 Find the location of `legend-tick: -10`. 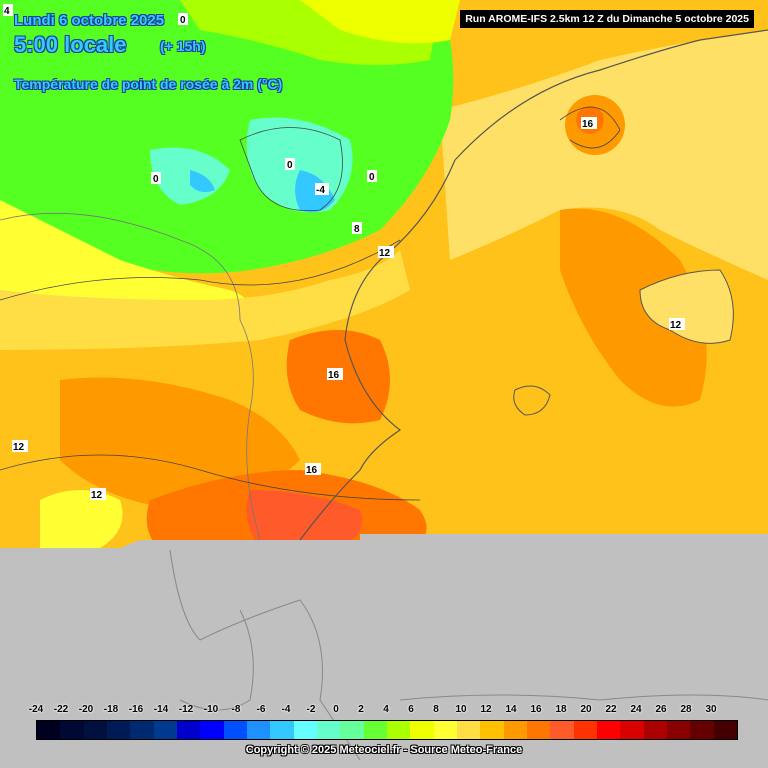

legend-tick: -10 is located at coordinates (211, 709).